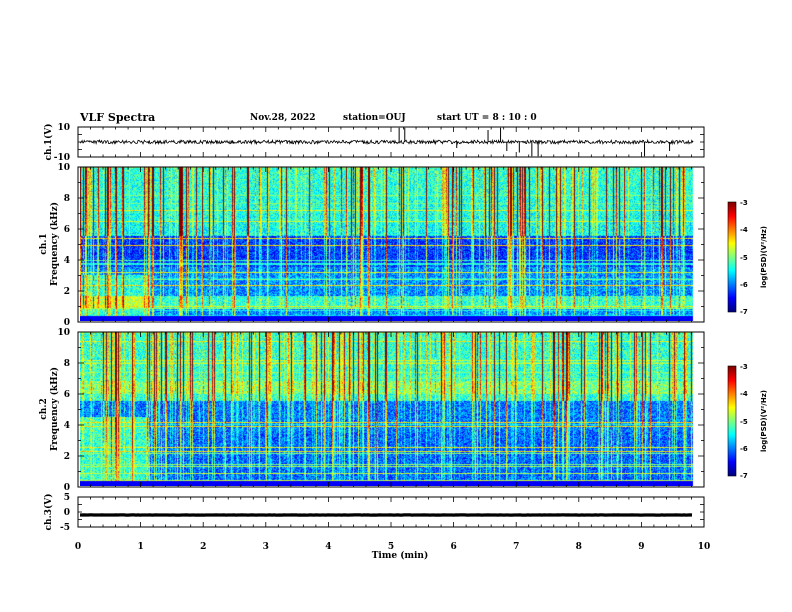 This screenshot has height=612, width=792. I want to click on ch2-colorbar, so click(732, 421).